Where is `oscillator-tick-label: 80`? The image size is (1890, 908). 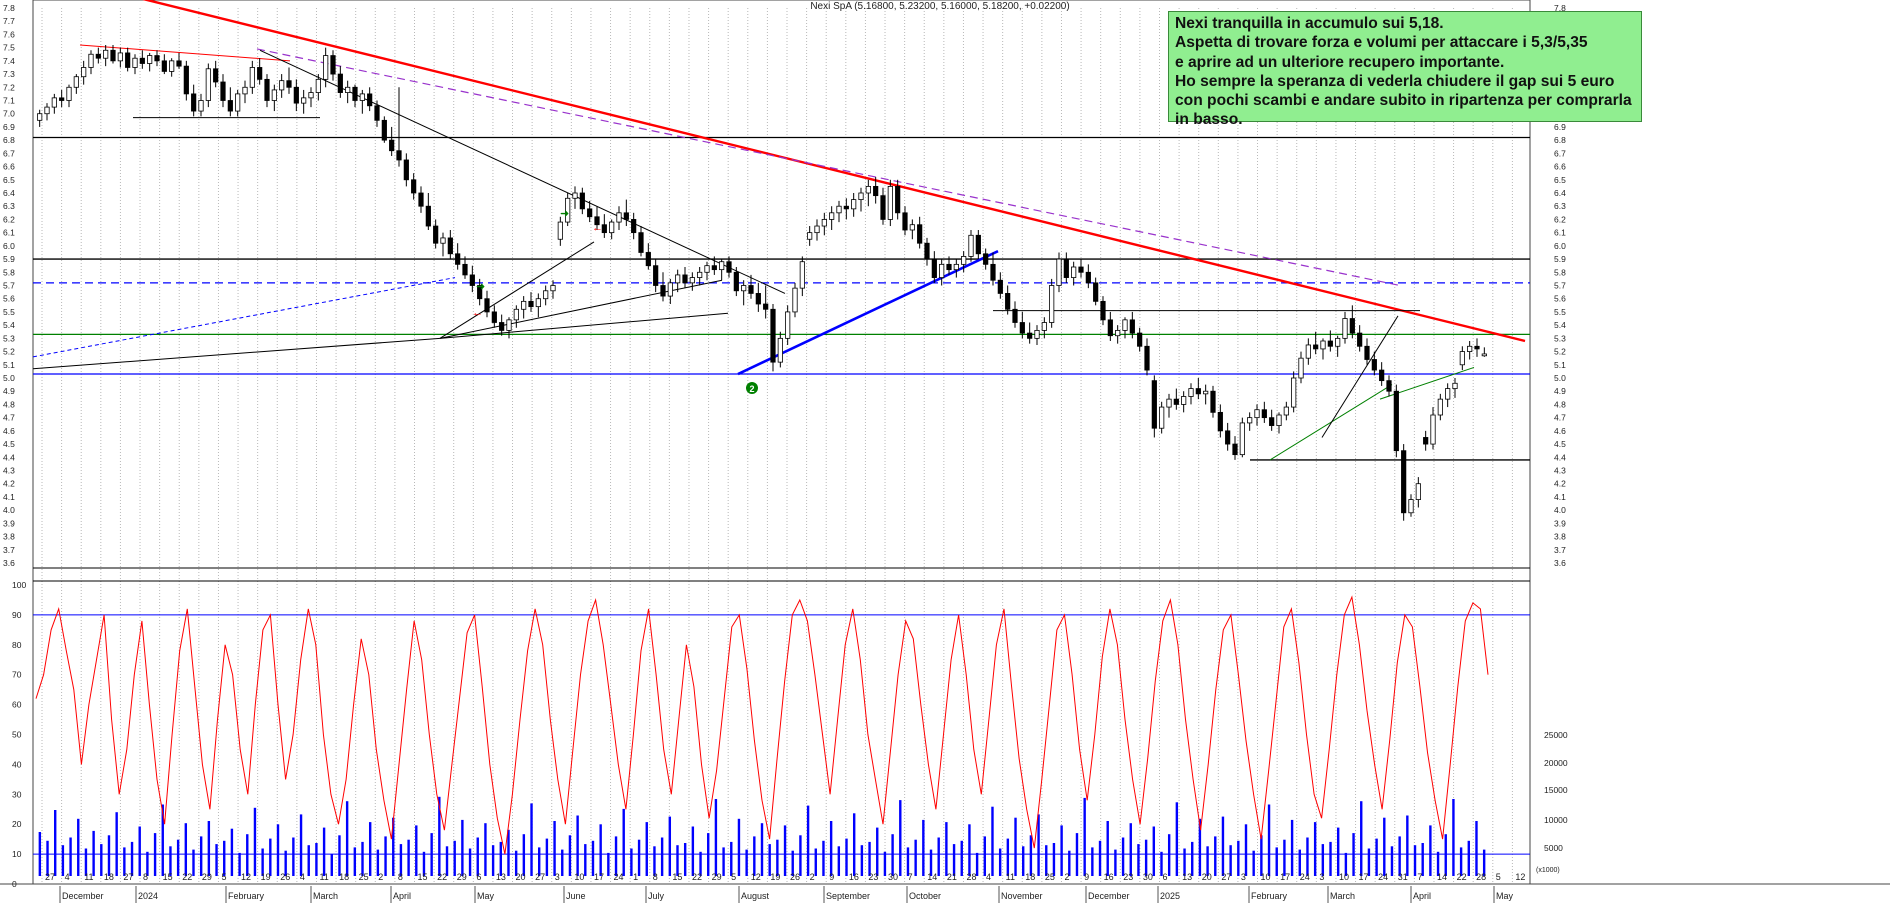
oscillator-tick-label: 80 is located at coordinates (17, 645).